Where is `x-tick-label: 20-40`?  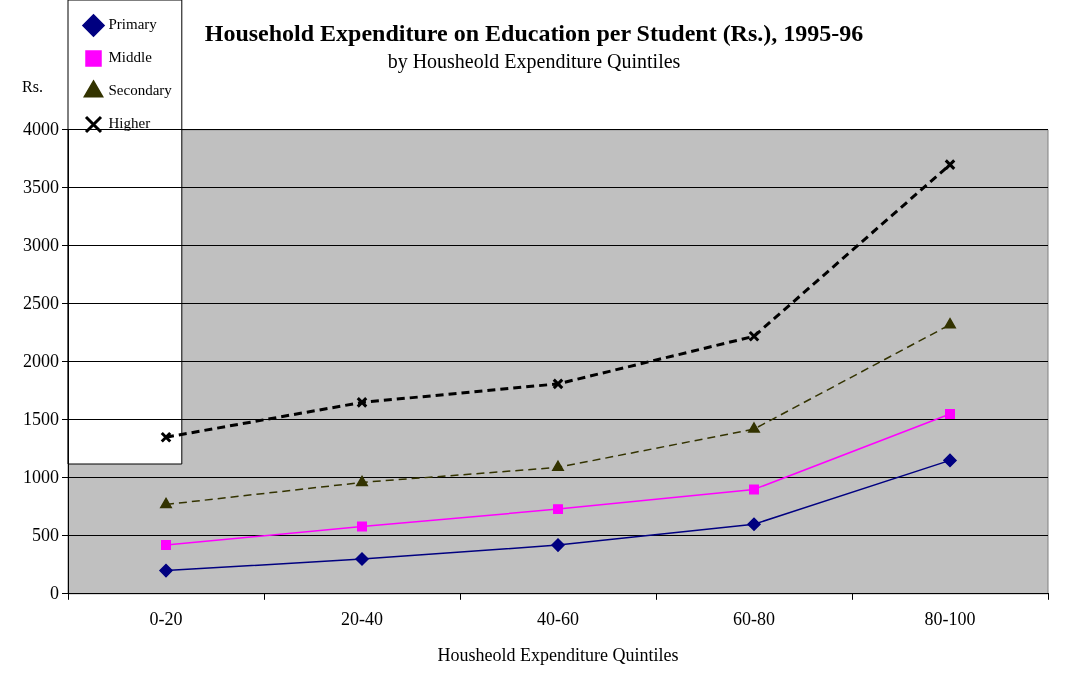
x-tick-label: 20-40 is located at coordinates (362, 619).